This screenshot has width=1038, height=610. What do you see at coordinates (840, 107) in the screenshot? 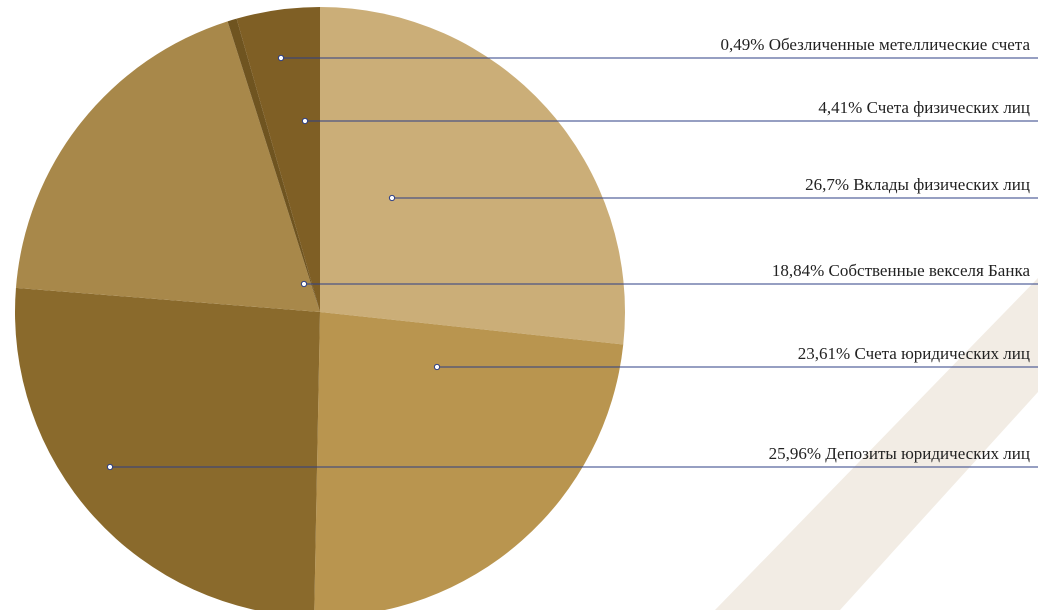
I see `value-label: 4,41%` at bounding box center [840, 107].